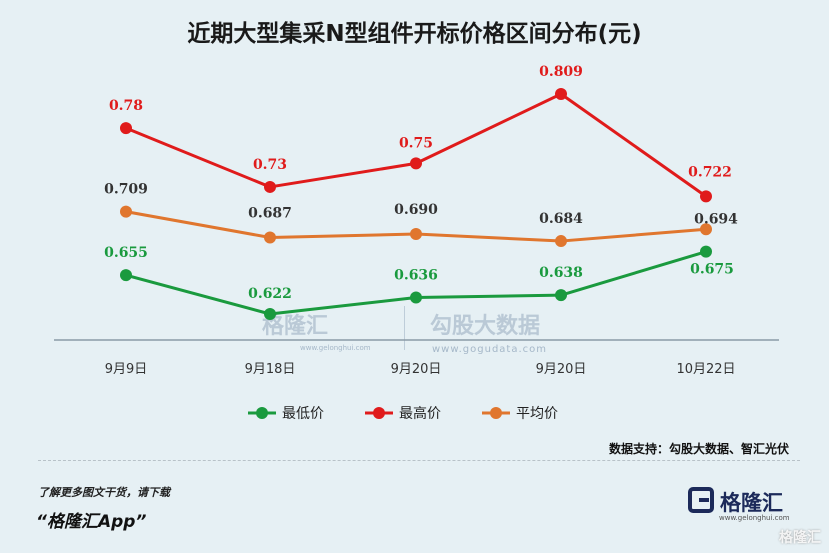  I want to click on legend-label: 最高价, so click(420, 413).